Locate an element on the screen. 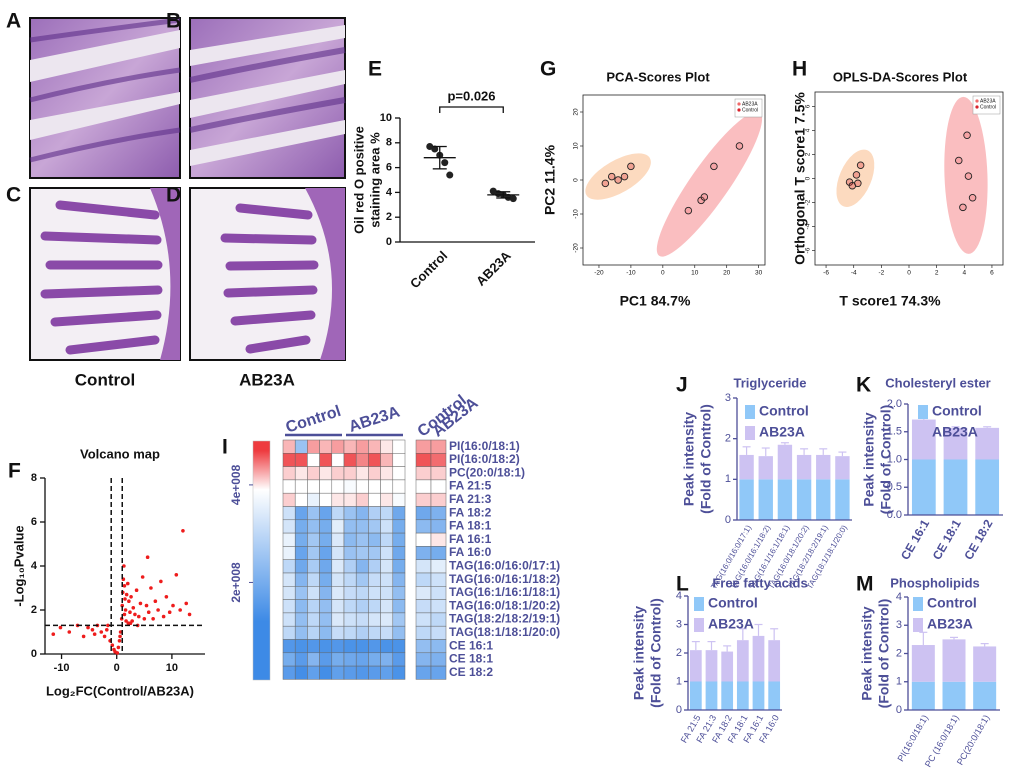 The width and height of the screenshot is (1020, 770). chart-title: Free fatty acids is located at coordinates (759, 582).